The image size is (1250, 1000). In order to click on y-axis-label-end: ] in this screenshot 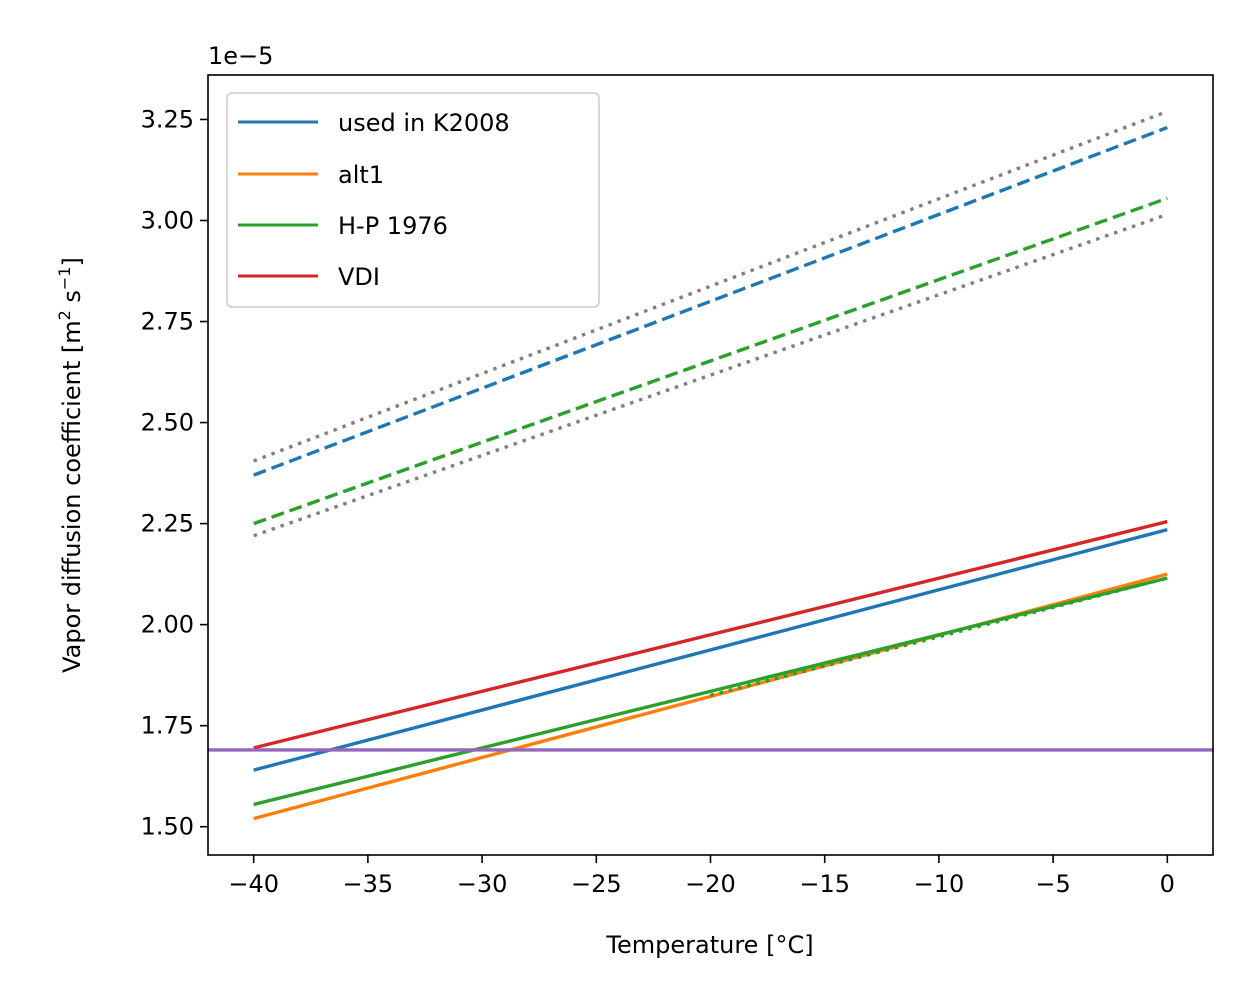, I will do `click(72, 261)`.